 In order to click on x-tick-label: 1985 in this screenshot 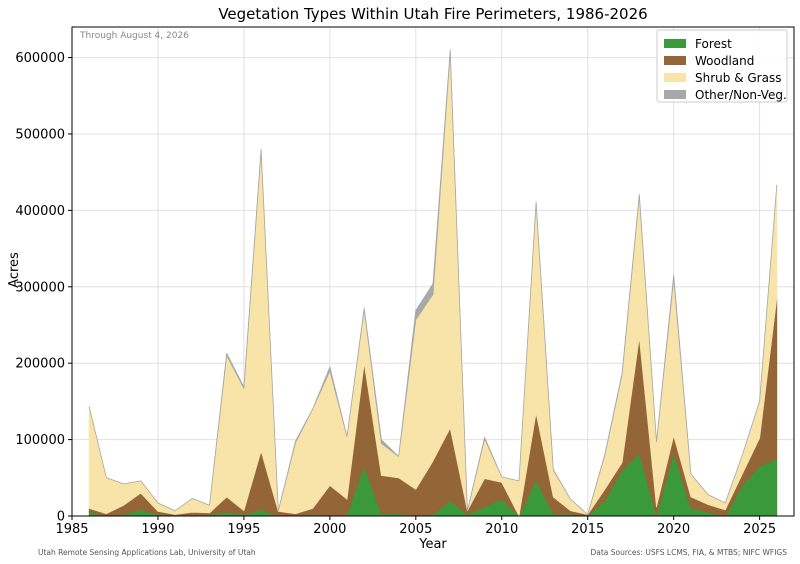, I will do `click(71, 529)`.